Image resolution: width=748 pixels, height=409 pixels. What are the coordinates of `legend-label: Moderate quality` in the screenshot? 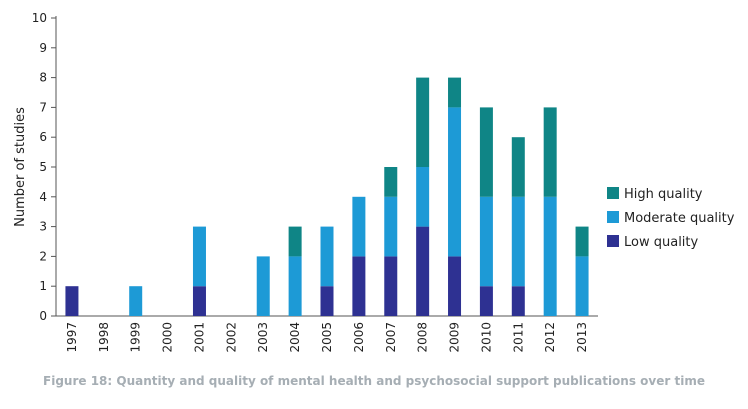 It's located at (679, 218).